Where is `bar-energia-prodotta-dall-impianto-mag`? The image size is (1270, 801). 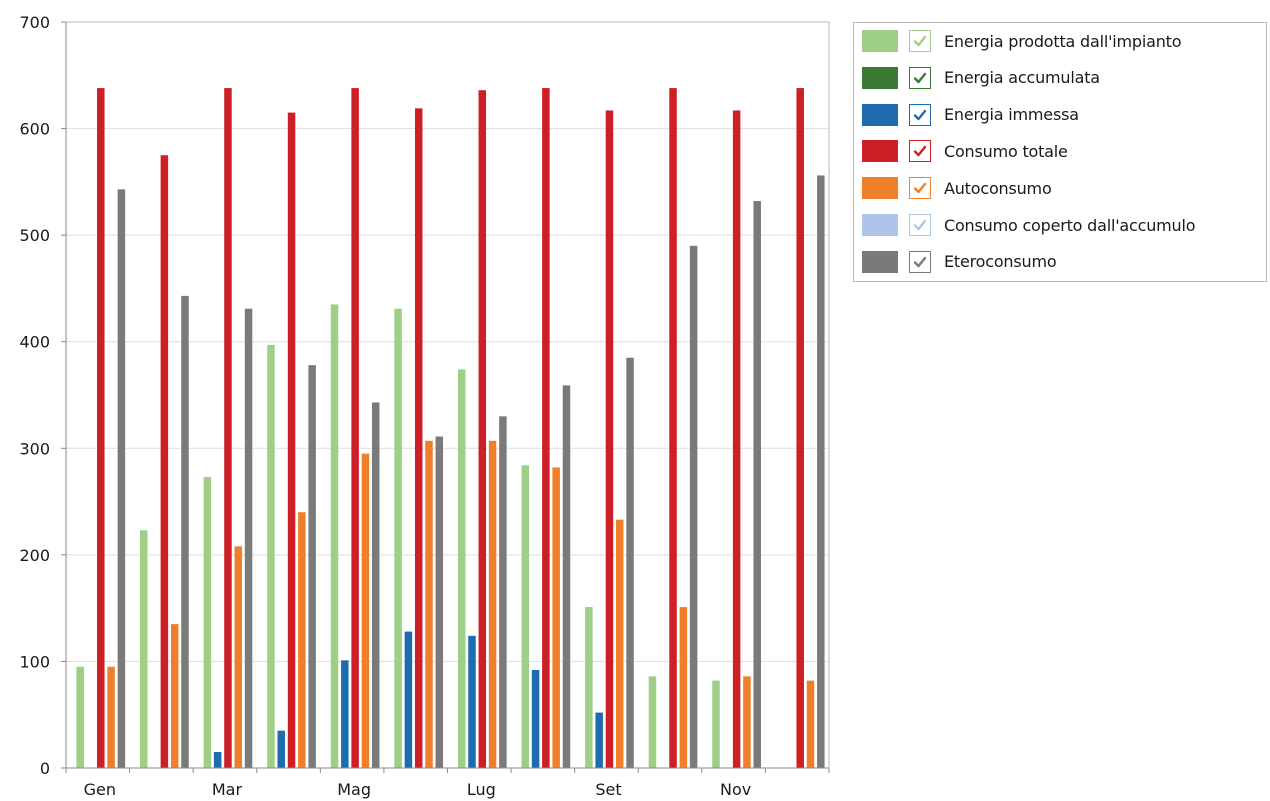
bar-energia-prodotta-dall-impianto-mag is located at coordinates (334, 536).